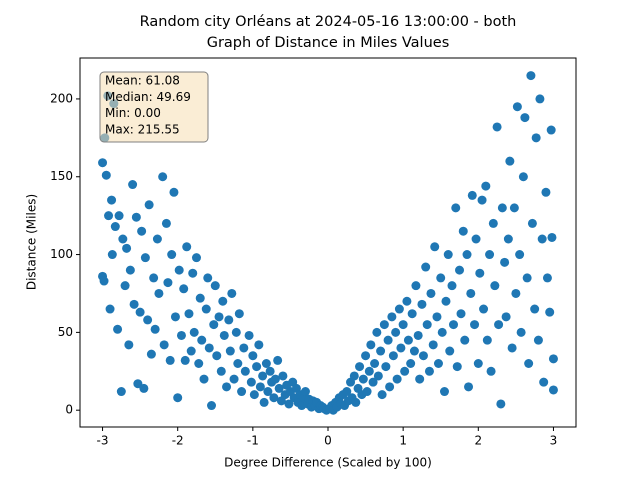  I want to click on chart-subtitle: Graph of Distance in Miles Values, so click(328, 43).